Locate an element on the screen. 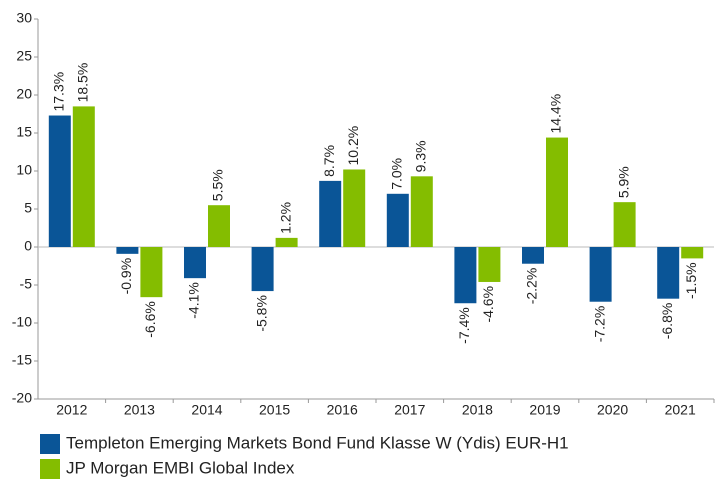 The image size is (716, 486). x-tick-label: 2018 is located at coordinates (477, 410).